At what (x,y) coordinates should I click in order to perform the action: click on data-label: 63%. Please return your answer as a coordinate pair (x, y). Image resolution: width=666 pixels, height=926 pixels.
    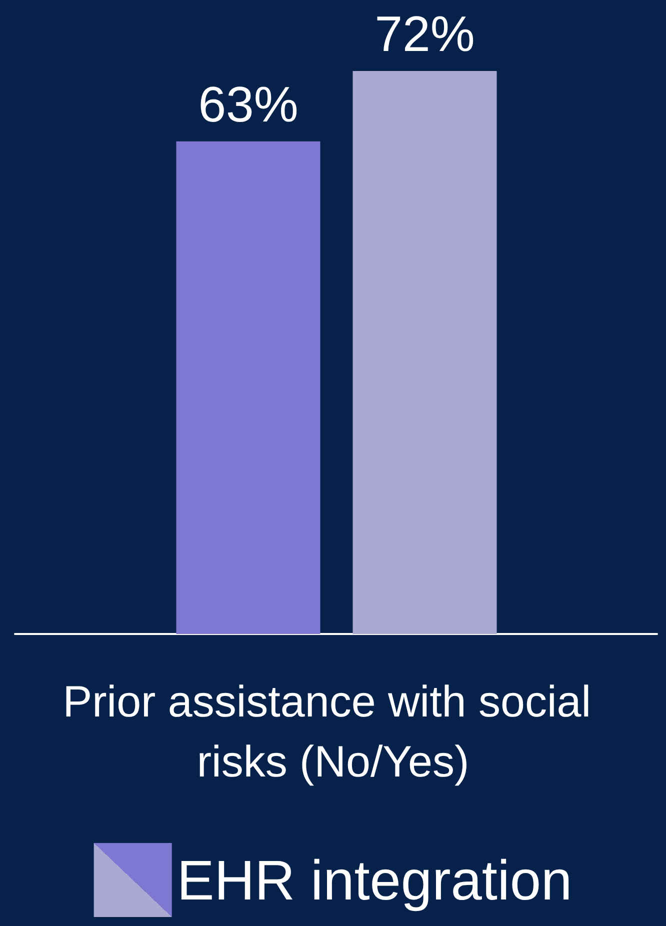
    Looking at the image, I should click on (248, 104).